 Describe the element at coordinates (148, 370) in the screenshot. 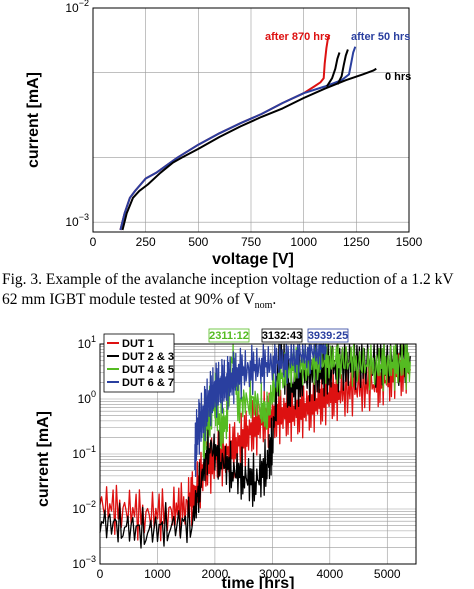

I see `legend-label-dut45: DUT 4 & 5` at that location.